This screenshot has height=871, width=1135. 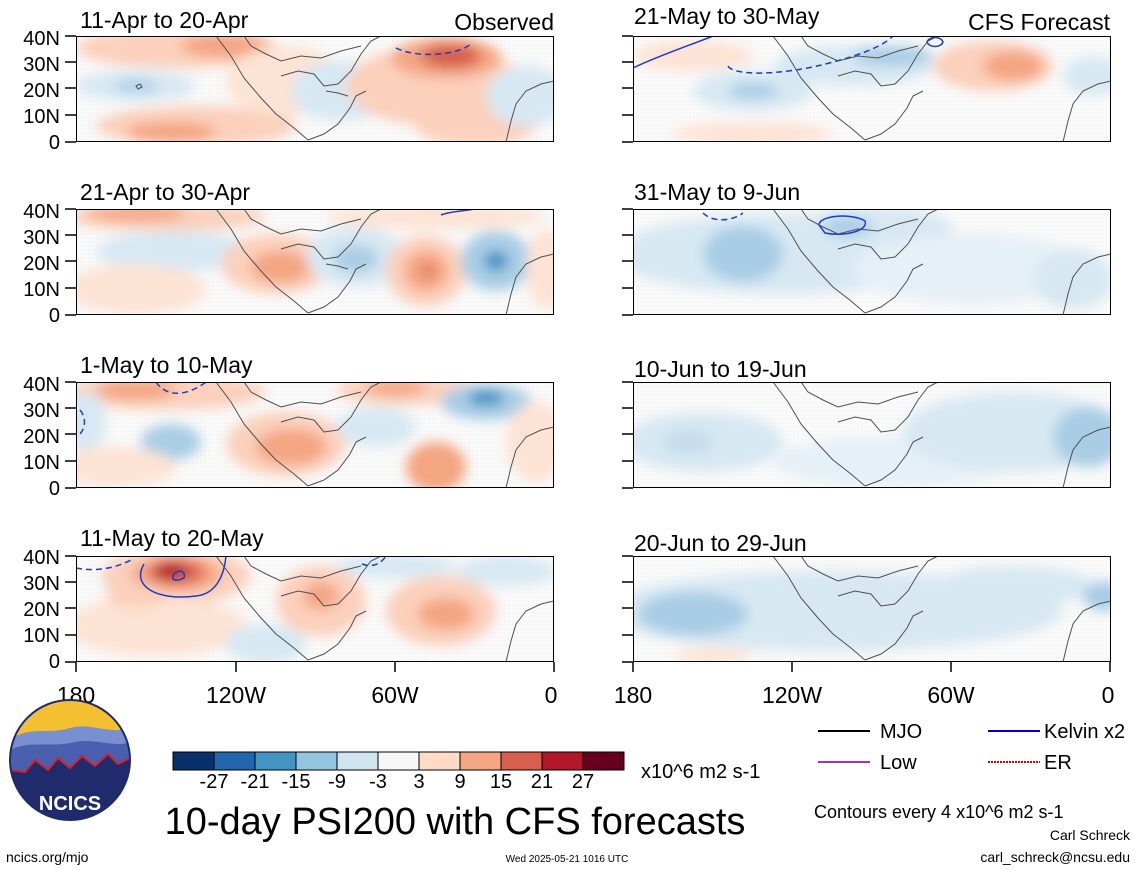 What do you see at coordinates (459, 782) in the screenshot?
I see `colorbar-label: 9` at bounding box center [459, 782].